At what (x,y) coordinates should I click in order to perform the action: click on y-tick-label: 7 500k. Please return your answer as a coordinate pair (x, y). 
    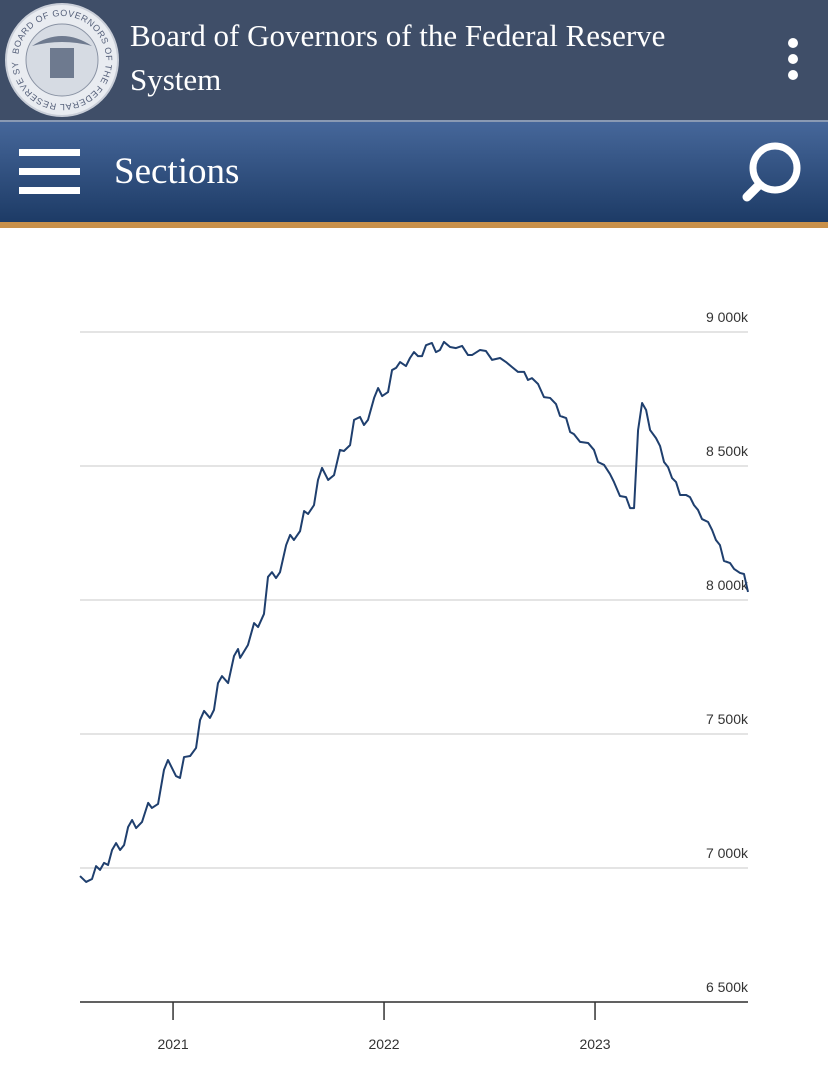
    Looking at the image, I should click on (727, 719).